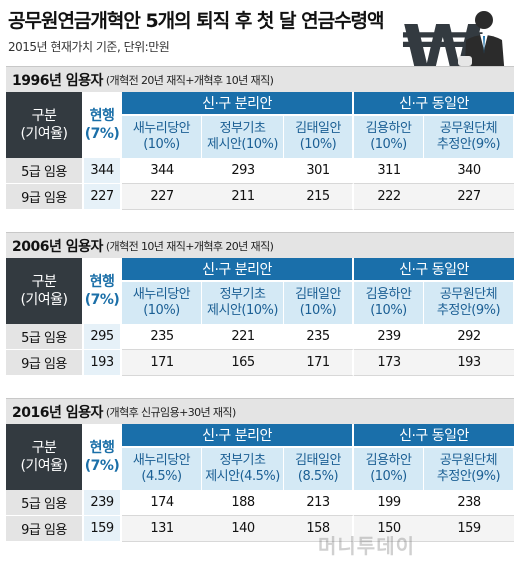  I want to click on section-header: 1996년 임용자 (개혁전 20년 재직+개혁후 10년 재직), so click(260, 79).